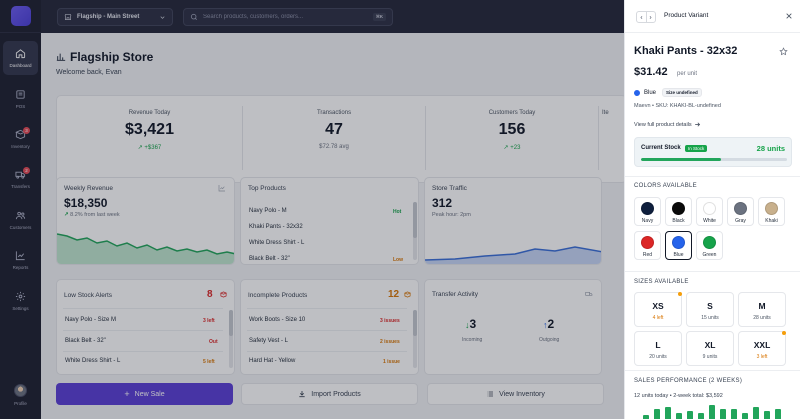 The height and width of the screenshot is (419, 800). What do you see at coordinates (213, 342) in the screenshot?
I see `stock-status: Out` at bounding box center [213, 342].